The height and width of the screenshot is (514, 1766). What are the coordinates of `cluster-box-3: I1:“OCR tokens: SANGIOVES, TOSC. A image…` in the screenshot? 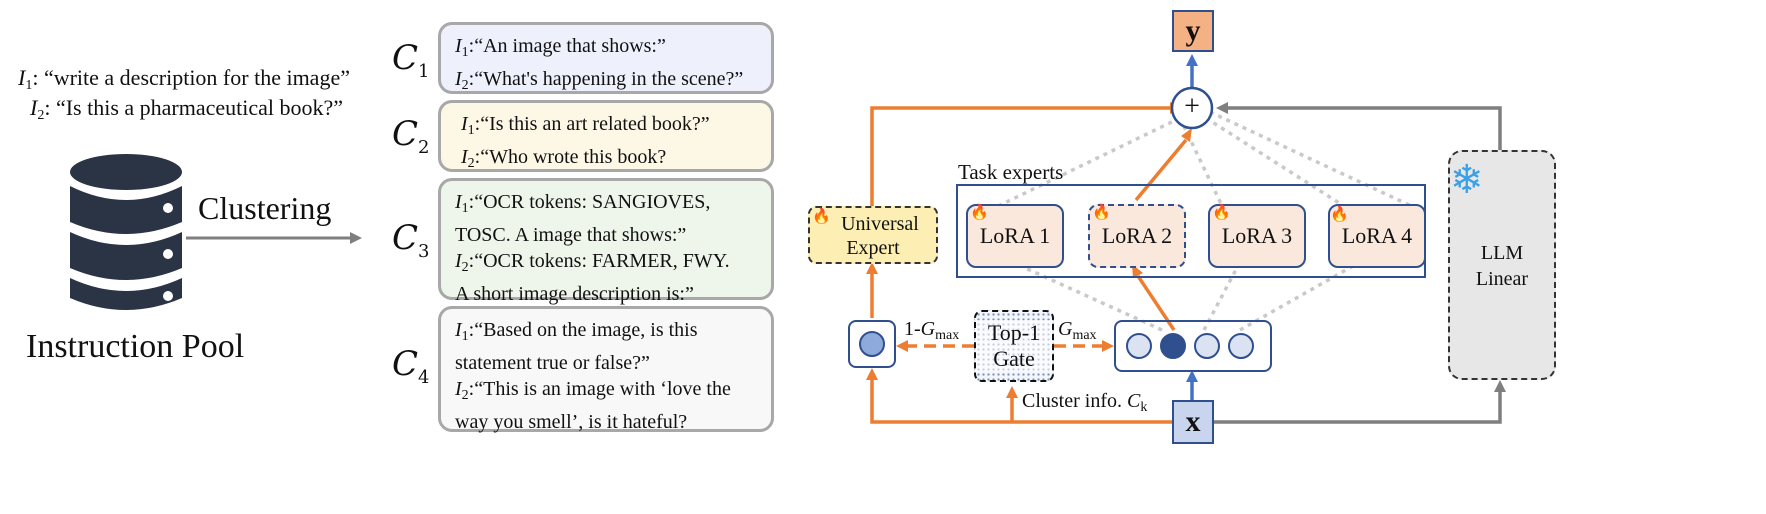 It's located at (606, 241).